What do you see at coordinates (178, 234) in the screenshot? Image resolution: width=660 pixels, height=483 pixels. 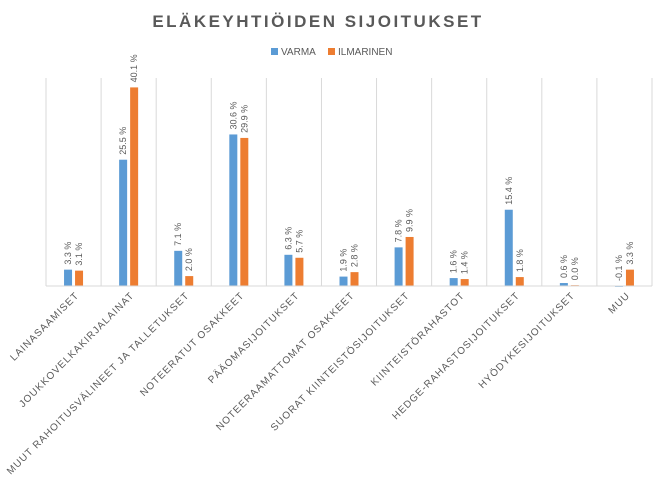 I see `data-label-varma-2: 7.1 %` at bounding box center [178, 234].